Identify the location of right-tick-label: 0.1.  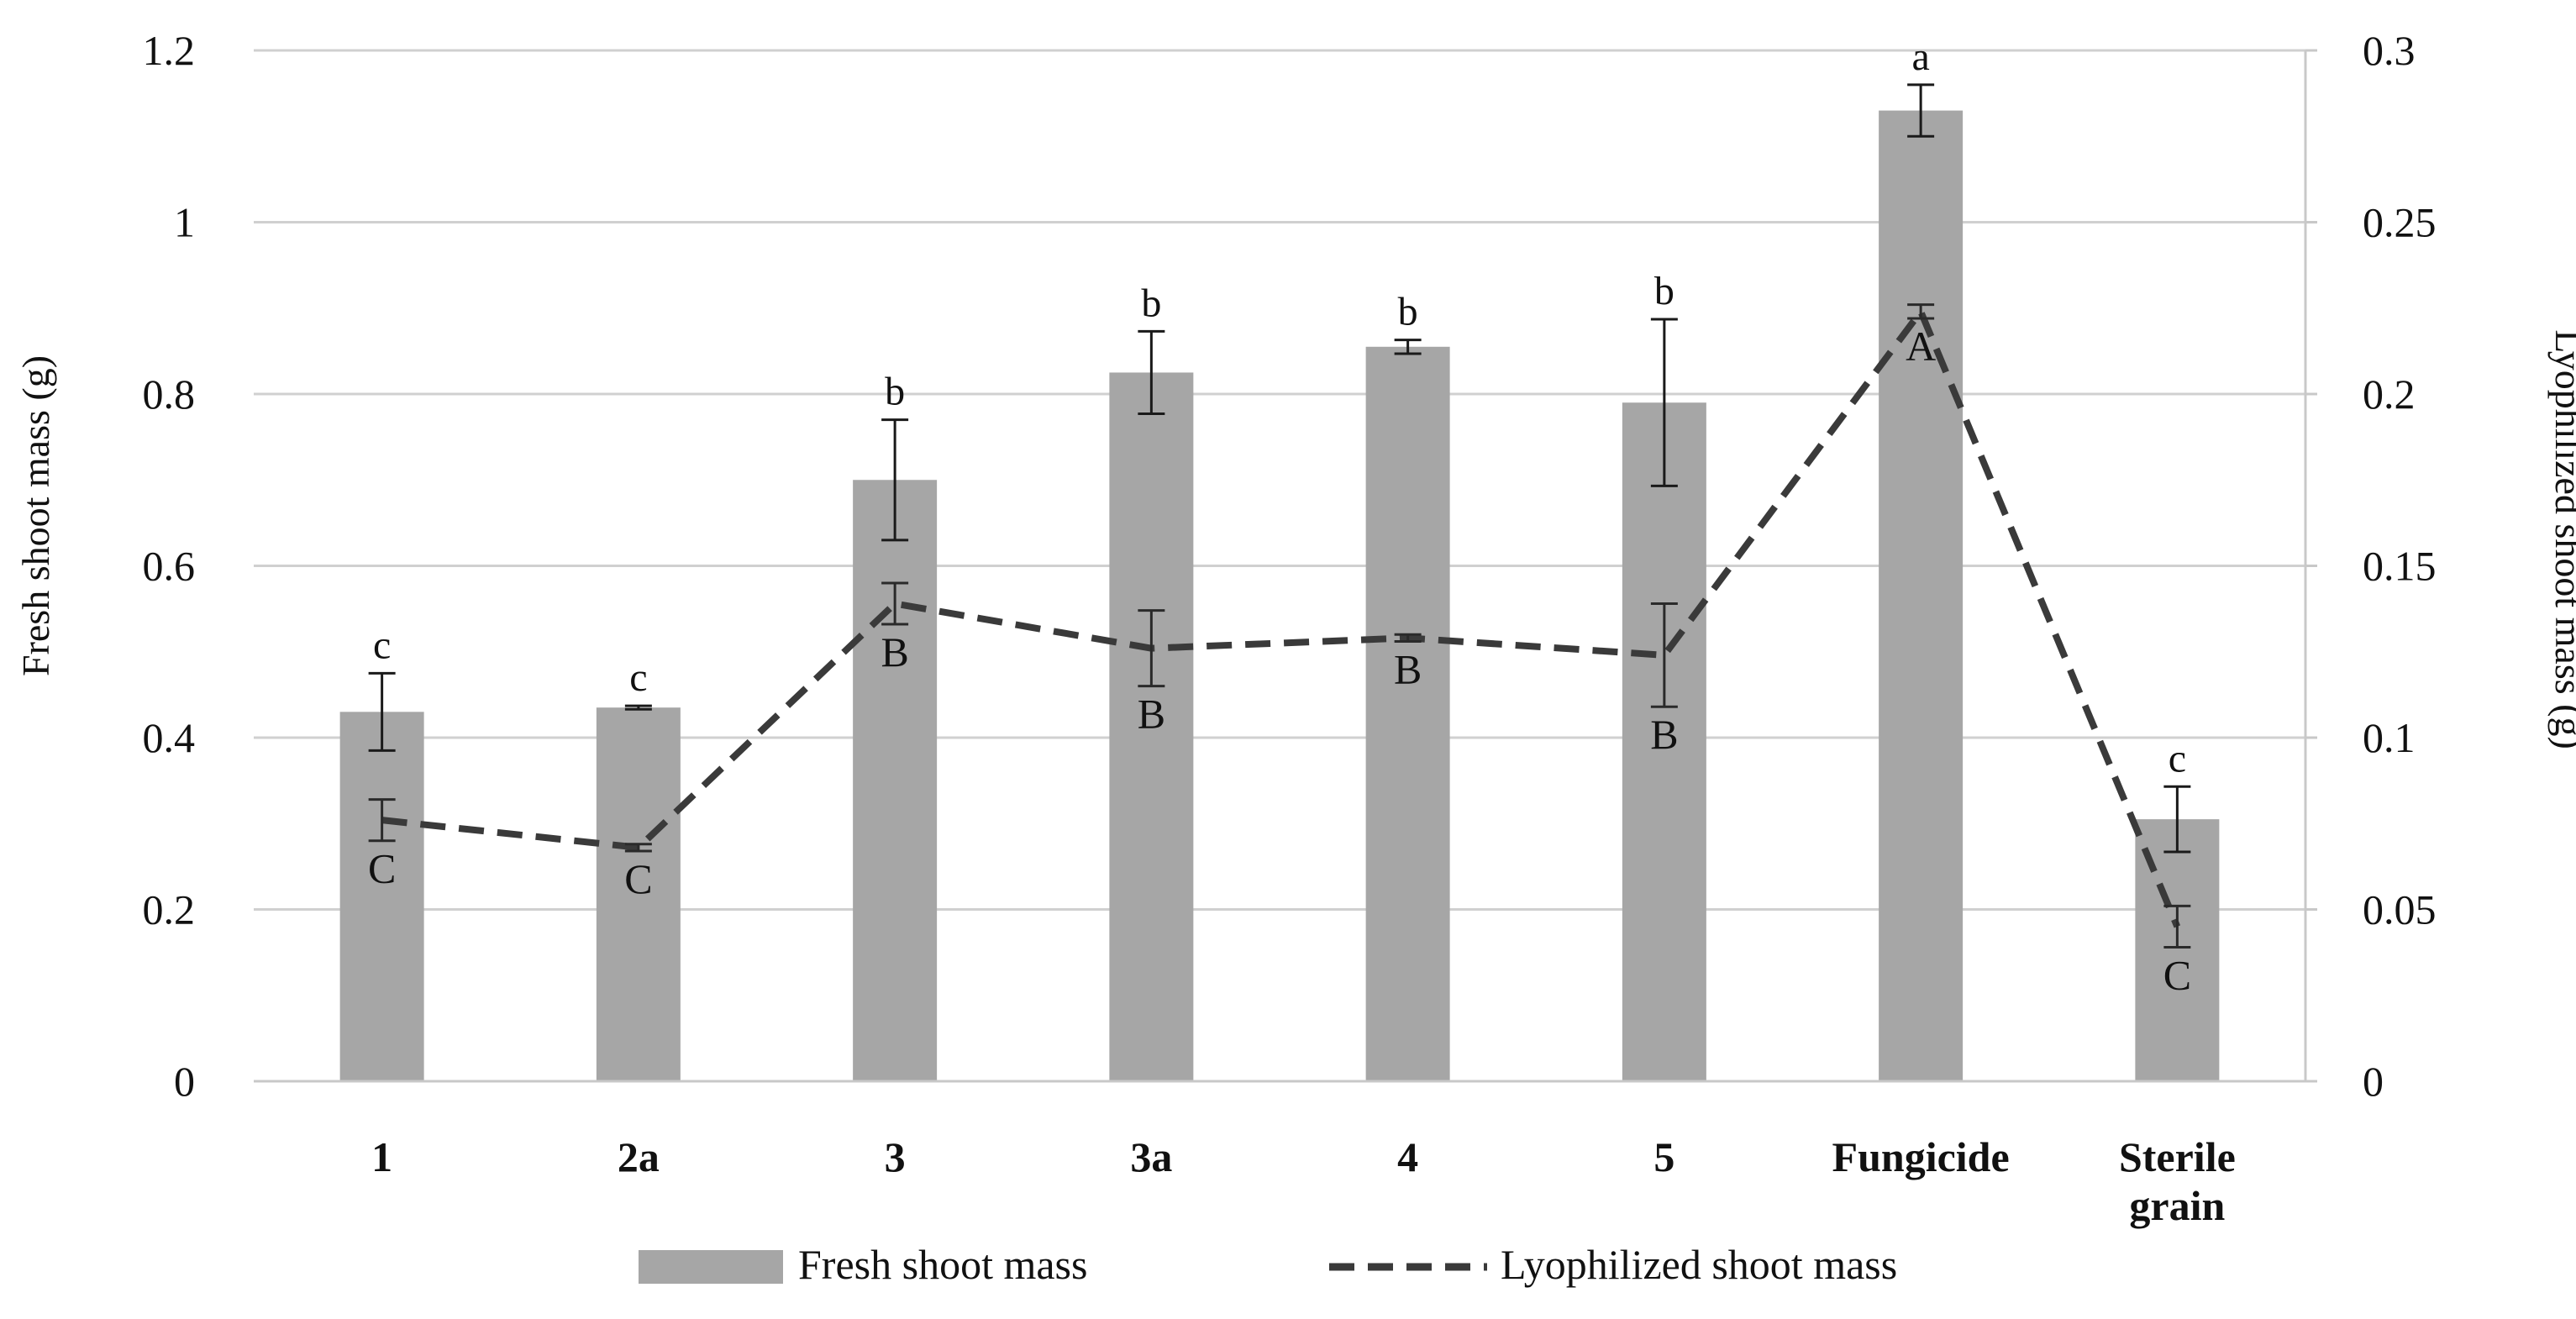
(2389, 737).